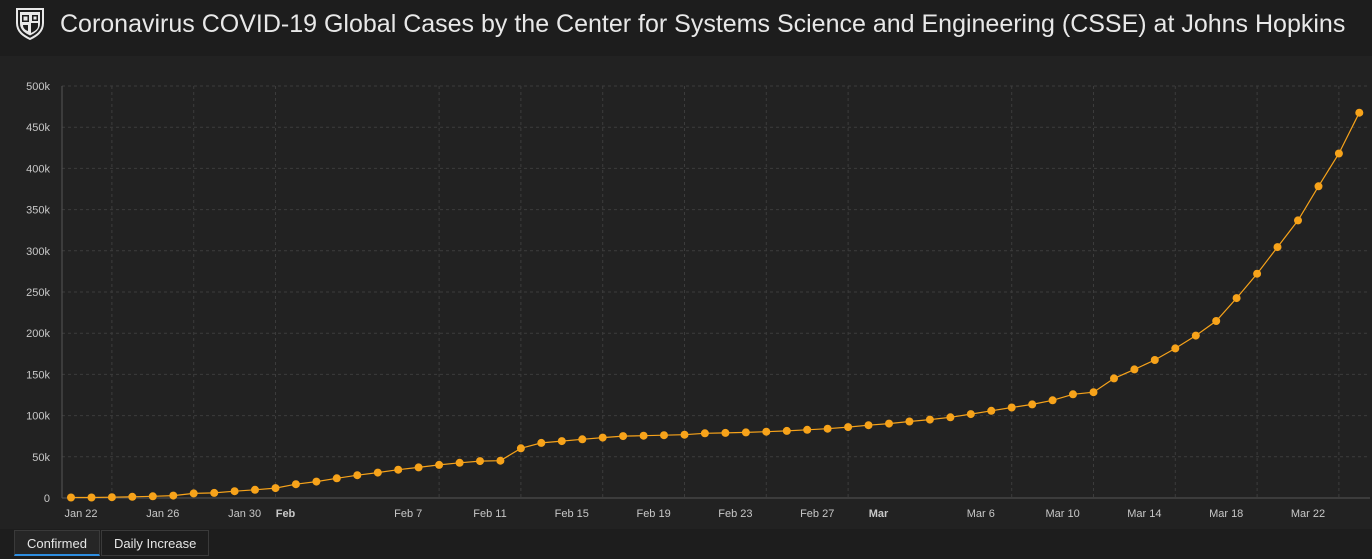 This screenshot has width=1372, height=559. What do you see at coordinates (30, 24) in the screenshot?
I see `jhu-shield-icon` at bounding box center [30, 24].